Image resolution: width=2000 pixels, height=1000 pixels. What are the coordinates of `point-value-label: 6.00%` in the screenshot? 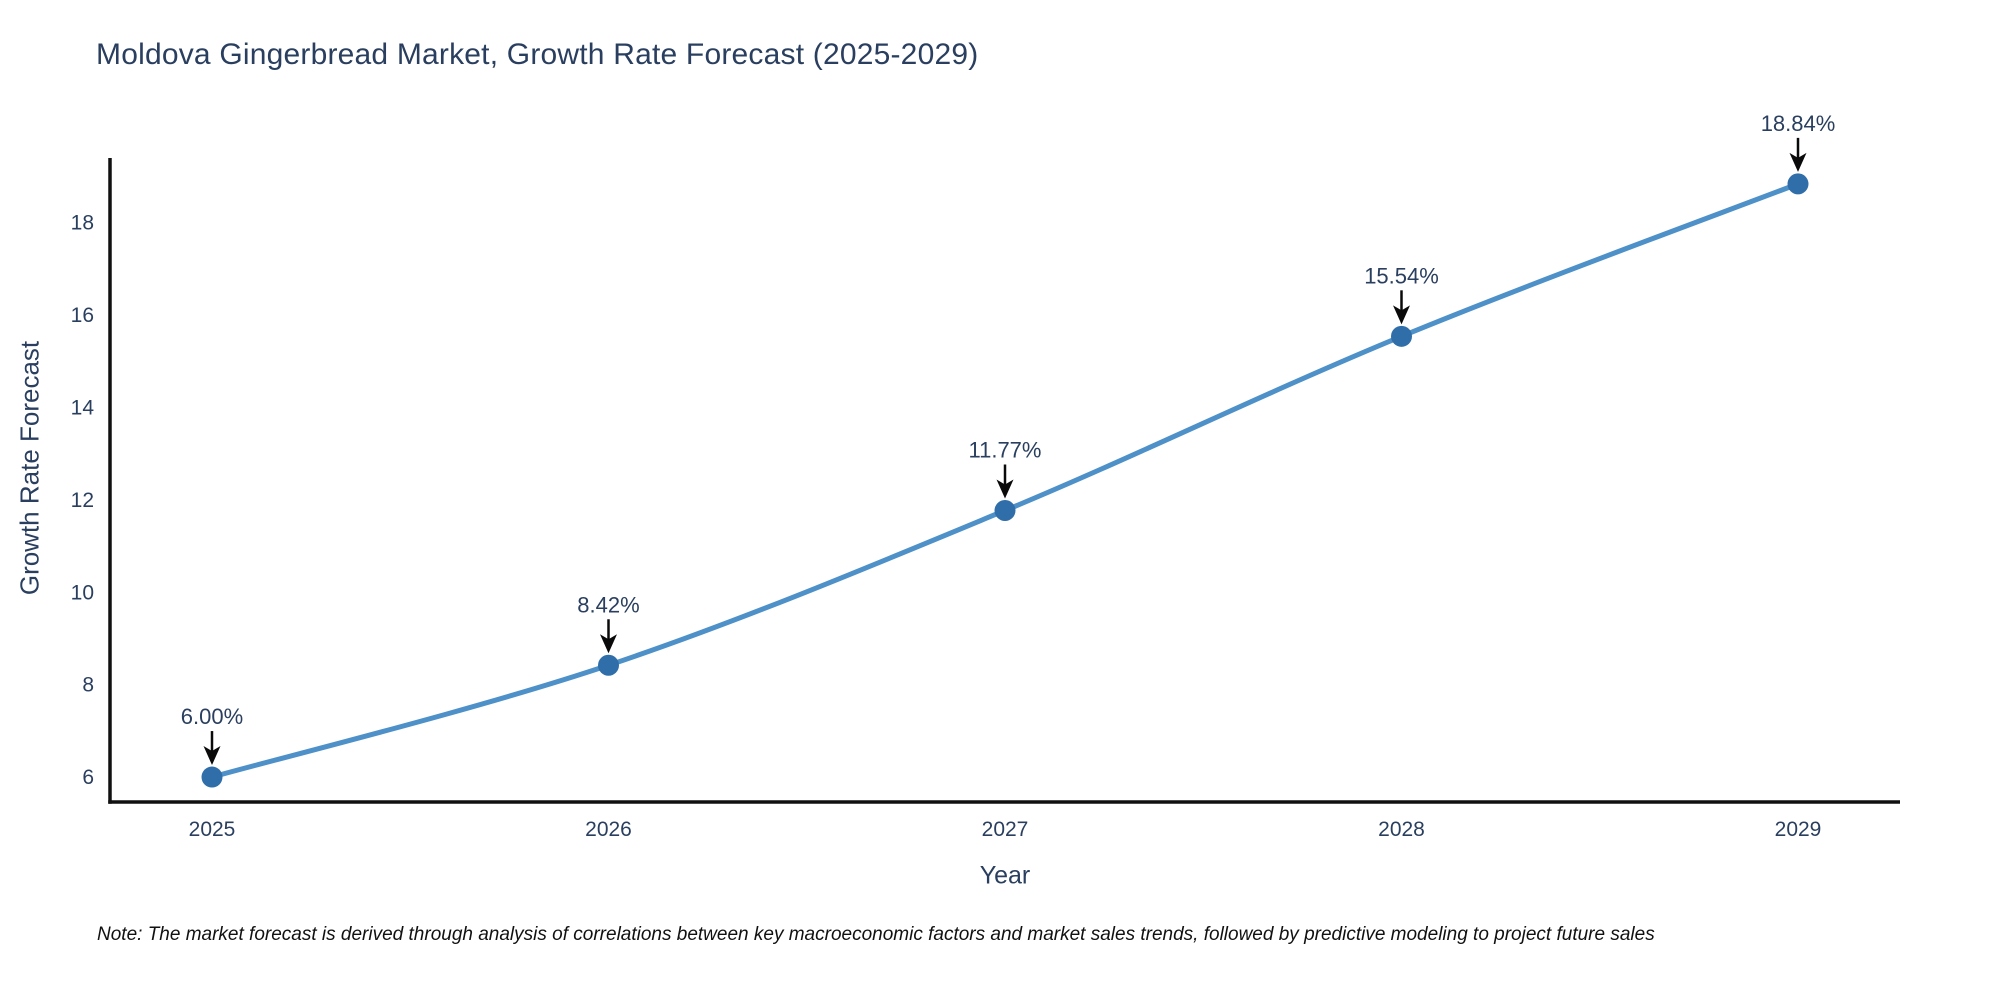 It's located at (212, 716).